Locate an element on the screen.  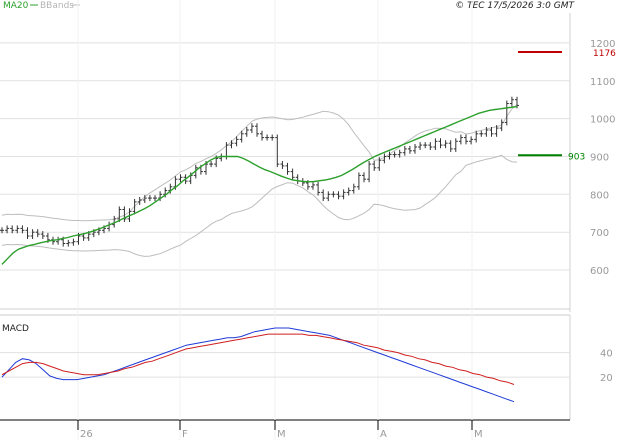
price-y-tick: 700 is located at coordinates (599, 233).